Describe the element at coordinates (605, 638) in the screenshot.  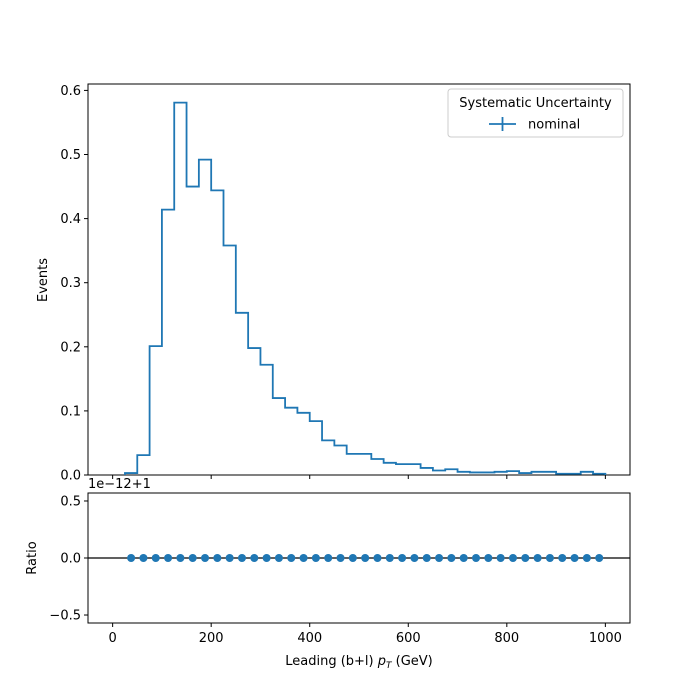
I see `x-tick-label: 1000` at that location.